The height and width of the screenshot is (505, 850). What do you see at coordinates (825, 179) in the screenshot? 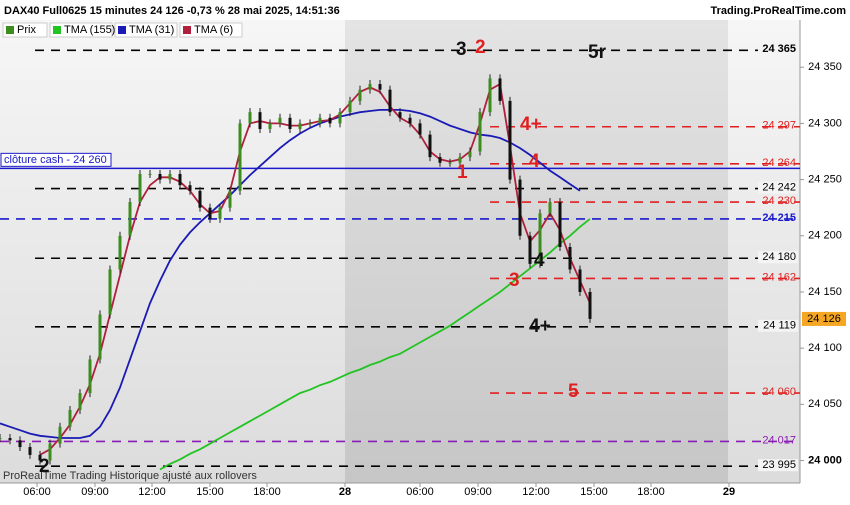
I see `y-tick-label: 24 250` at bounding box center [825, 179].